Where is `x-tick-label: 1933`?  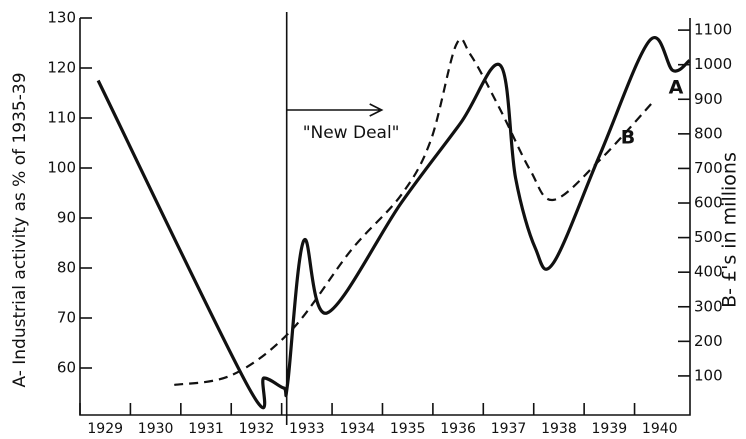
x-tick-label: 1933 is located at coordinates (307, 429).